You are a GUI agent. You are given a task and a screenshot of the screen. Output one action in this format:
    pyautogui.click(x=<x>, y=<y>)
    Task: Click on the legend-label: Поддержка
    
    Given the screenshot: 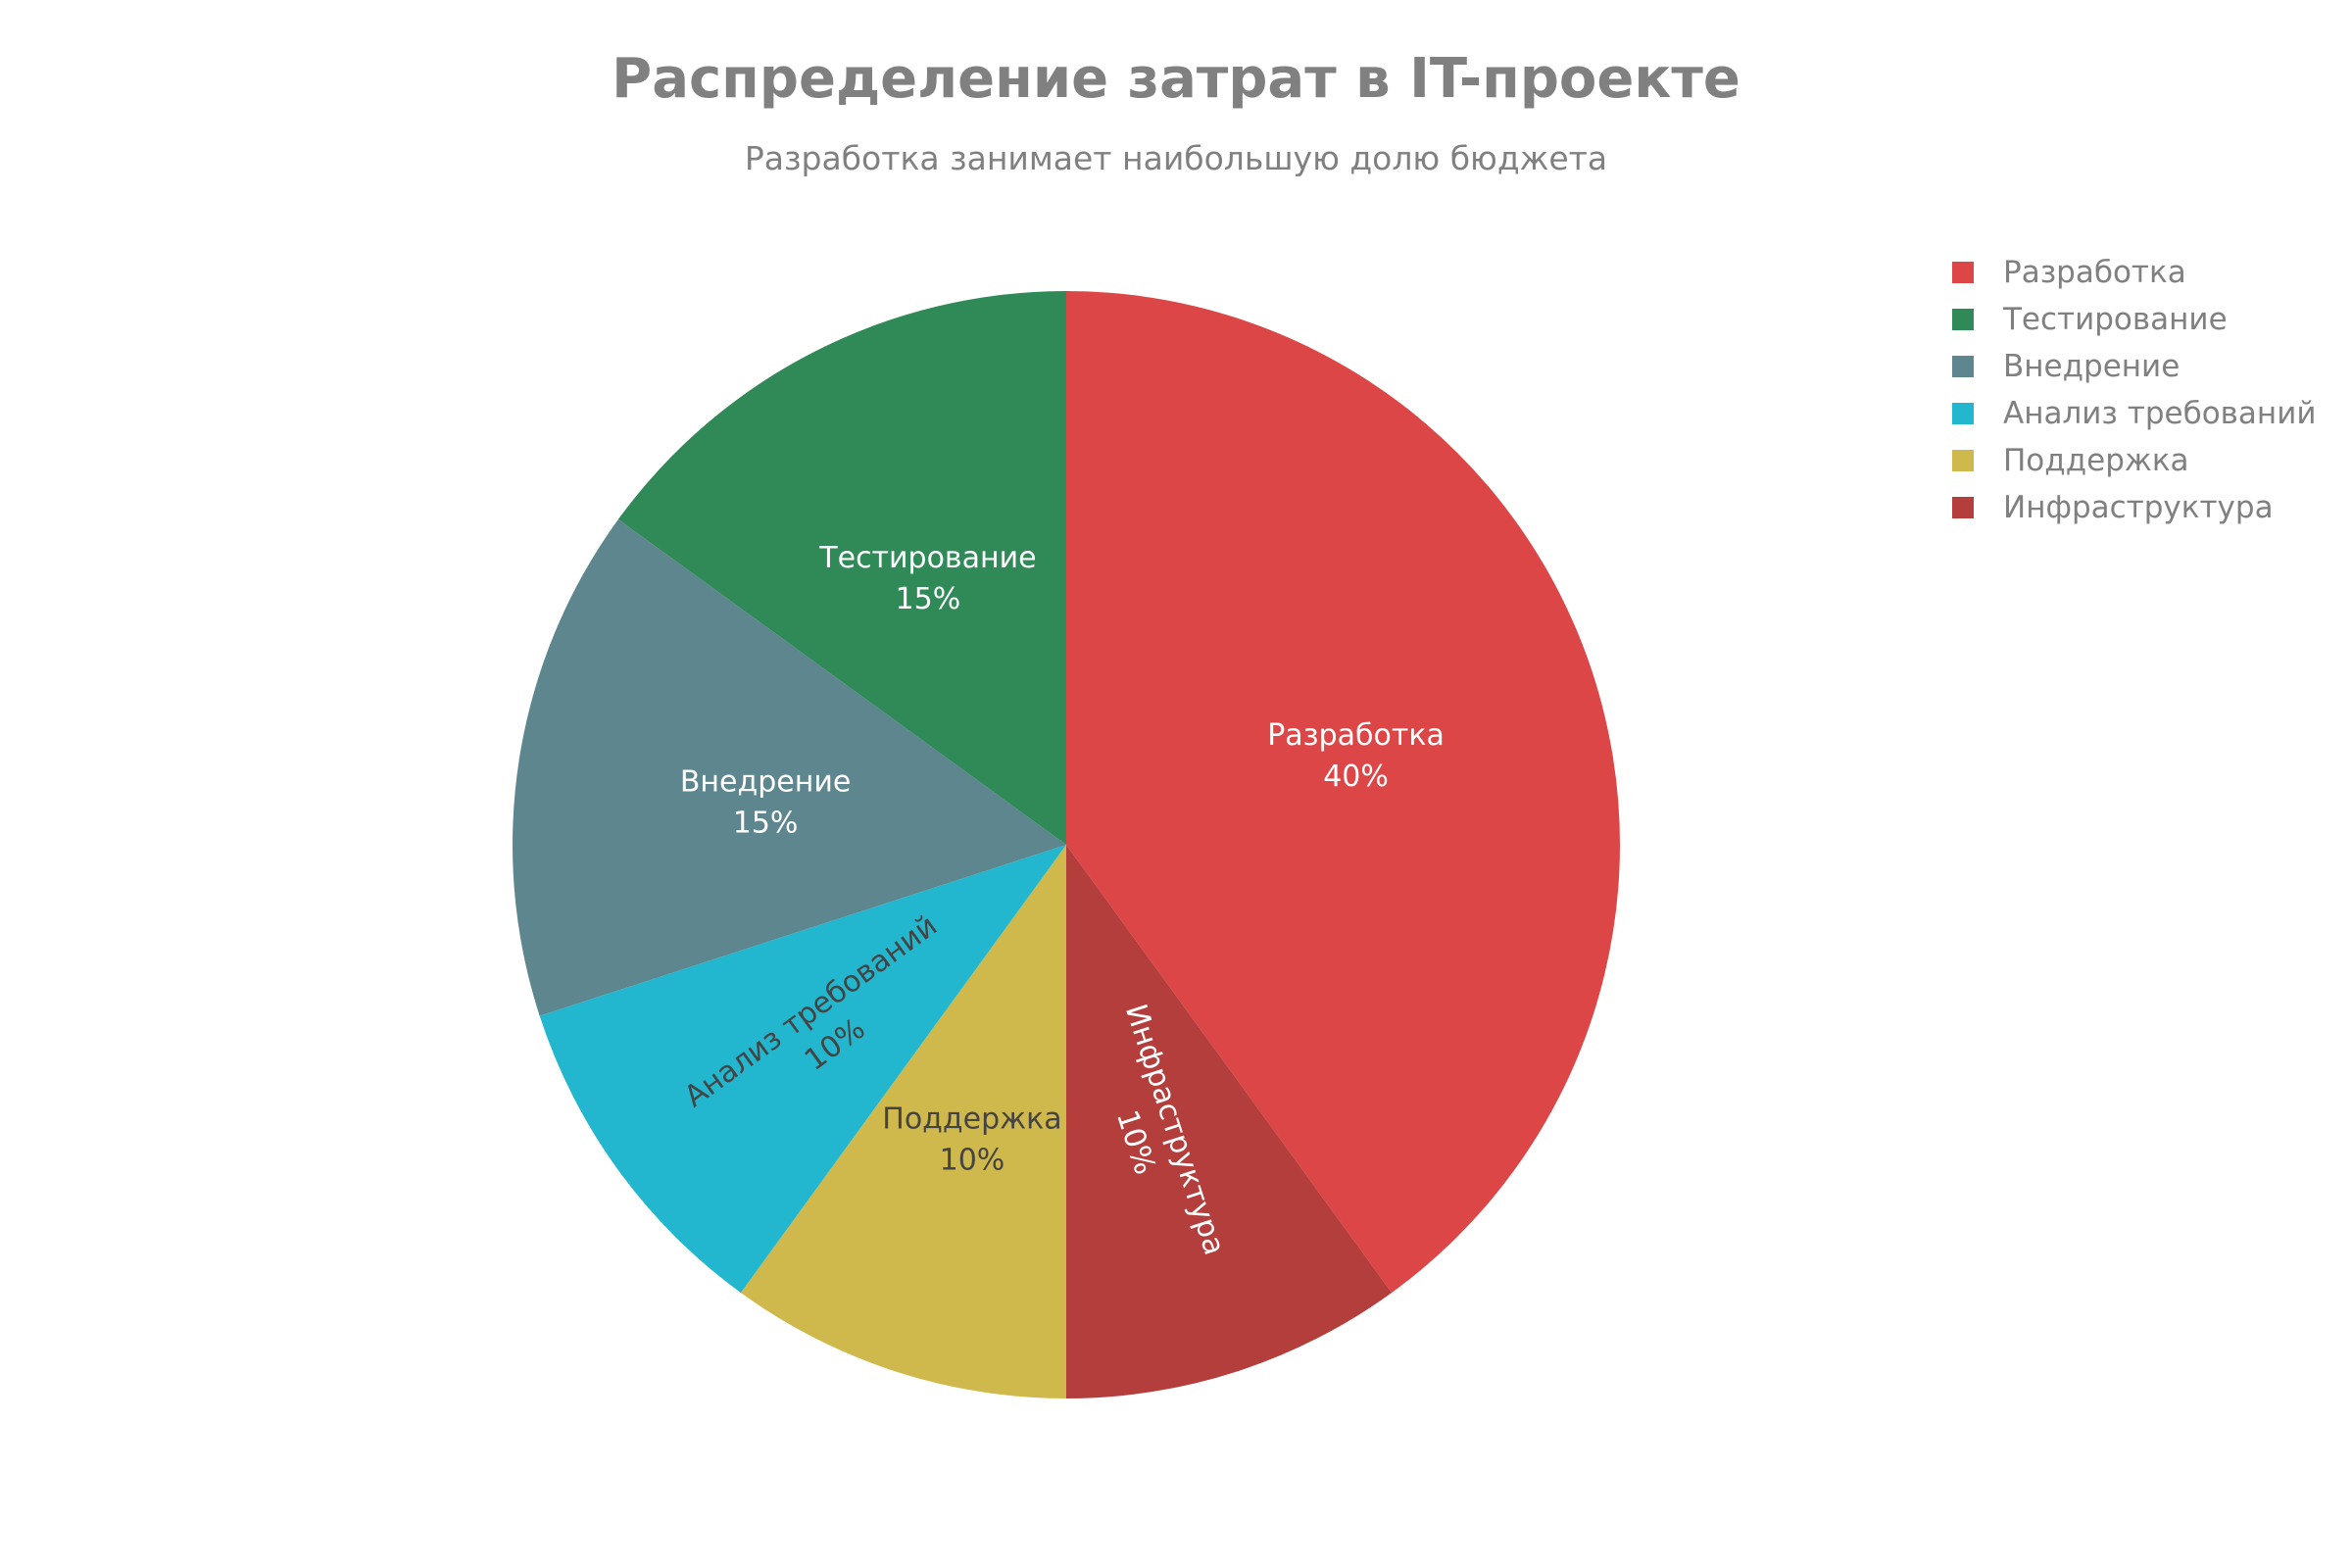 What is the action you would take?
    pyautogui.click(x=2096, y=460)
    